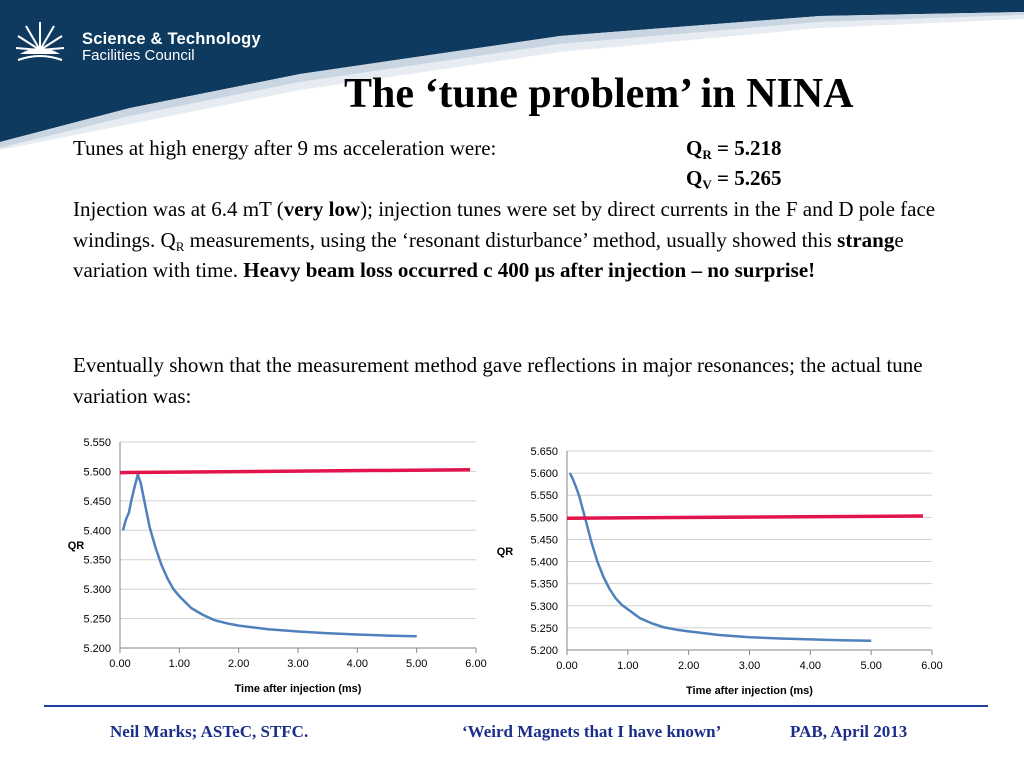 This screenshot has width=1024, height=768. What do you see at coordinates (516, 706) in the screenshot?
I see `footer-divider` at bounding box center [516, 706].